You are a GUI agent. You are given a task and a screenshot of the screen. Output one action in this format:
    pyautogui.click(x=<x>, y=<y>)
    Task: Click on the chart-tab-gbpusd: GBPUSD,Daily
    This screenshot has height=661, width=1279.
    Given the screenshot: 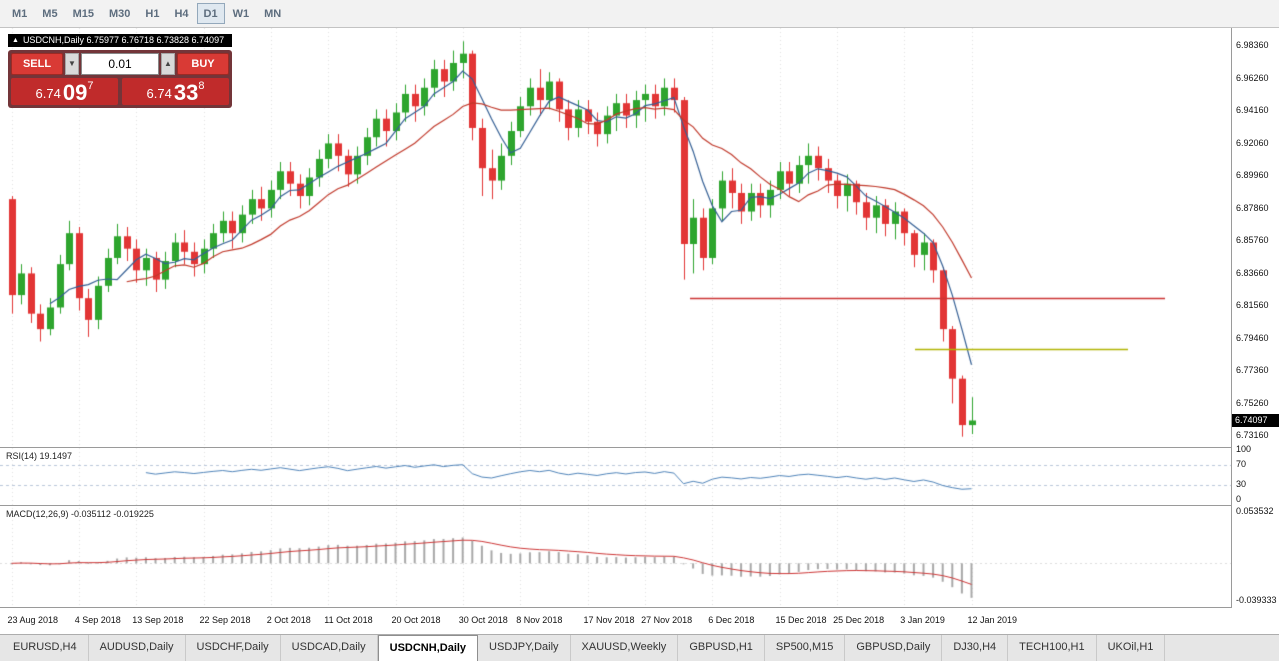 What is the action you would take?
    pyautogui.click(x=894, y=648)
    